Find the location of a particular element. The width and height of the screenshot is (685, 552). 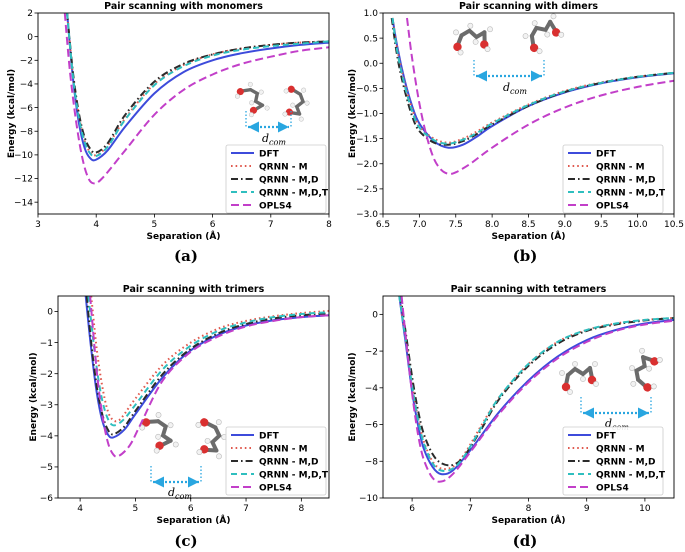

y-tick-label: −3.0 is located at coordinates (367, 215).